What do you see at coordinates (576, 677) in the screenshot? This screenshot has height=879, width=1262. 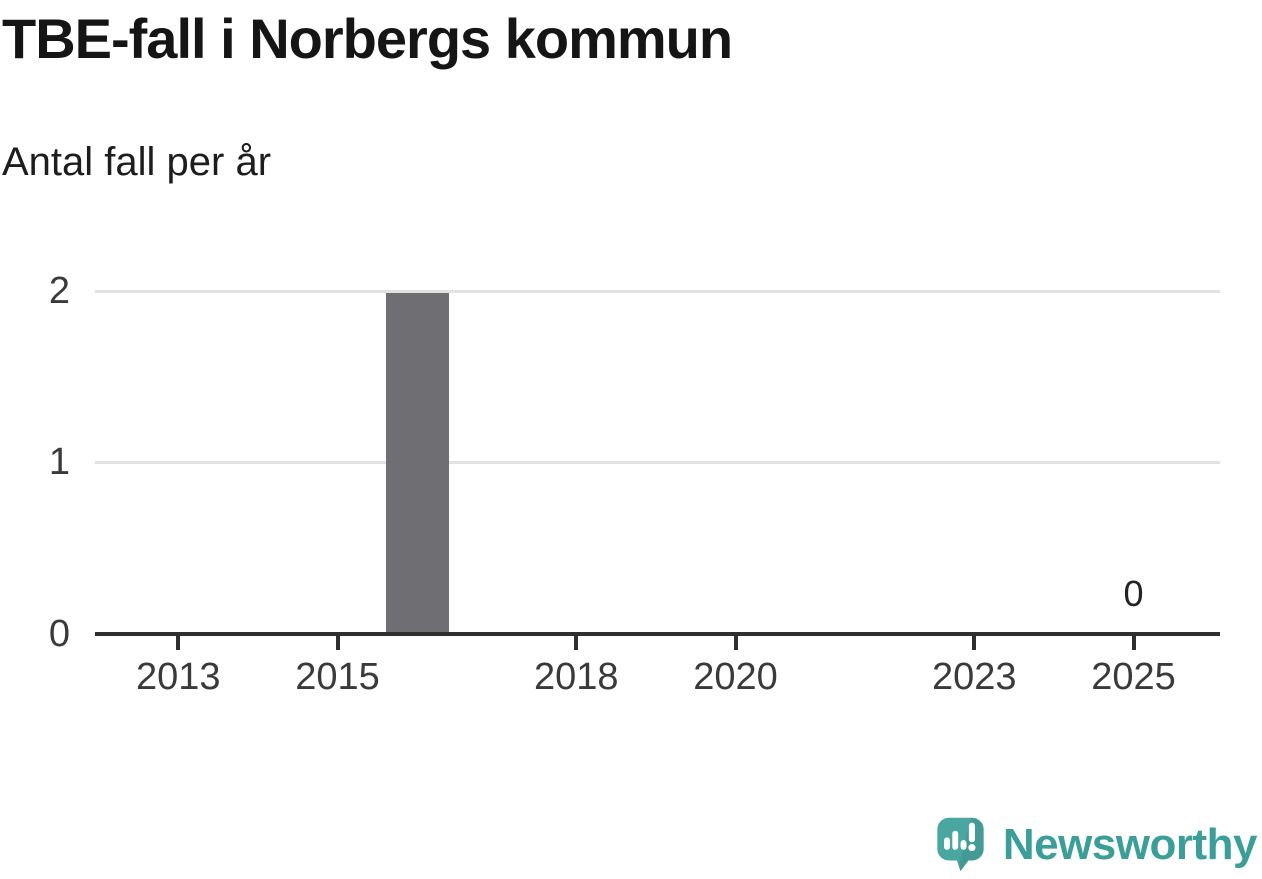 I see `x-axis-label-2018: 2018` at bounding box center [576, 677].